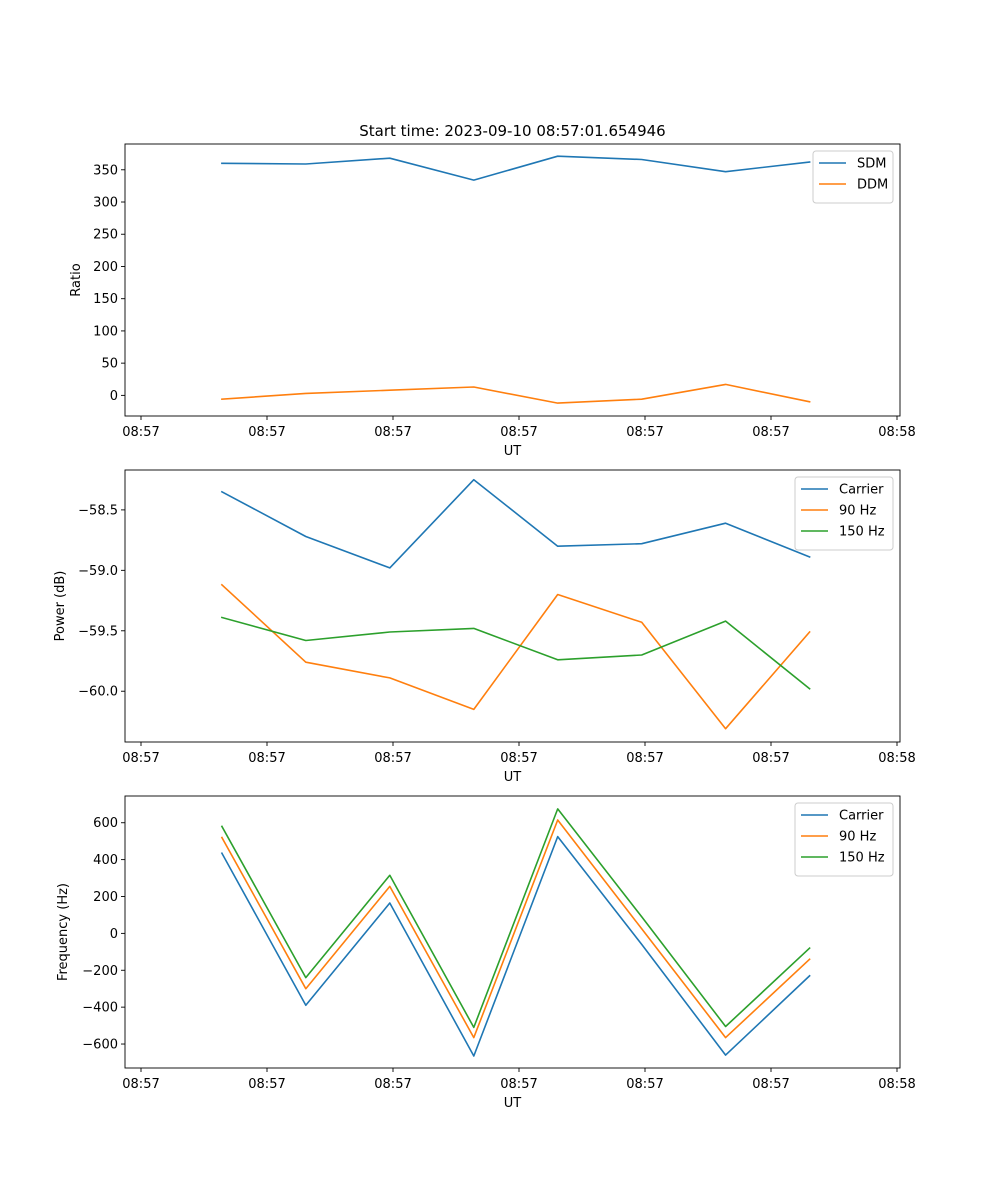 Image resolution: width=1000 pixels, height=1200 pixels. Describe the element at coordinates (857, 511) in the screenshot. I see `power-legend-label: 90 Hz` at that location.